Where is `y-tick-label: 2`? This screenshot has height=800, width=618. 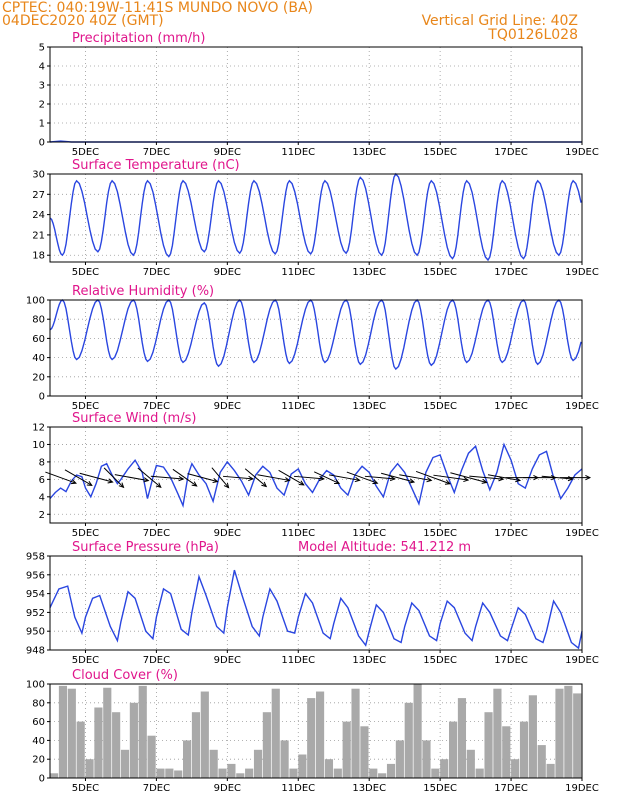
y-tick-label: 2 is located at coordinates (42, 105).